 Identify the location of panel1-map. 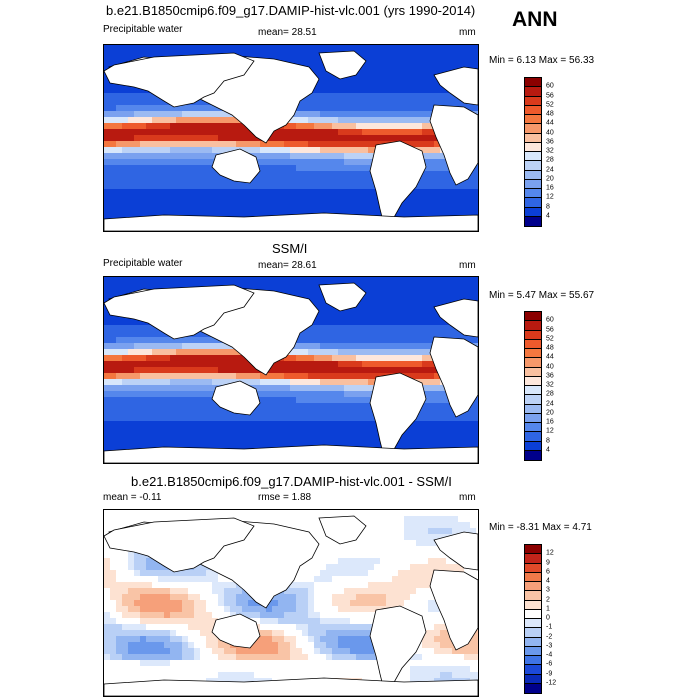
(291, 138).